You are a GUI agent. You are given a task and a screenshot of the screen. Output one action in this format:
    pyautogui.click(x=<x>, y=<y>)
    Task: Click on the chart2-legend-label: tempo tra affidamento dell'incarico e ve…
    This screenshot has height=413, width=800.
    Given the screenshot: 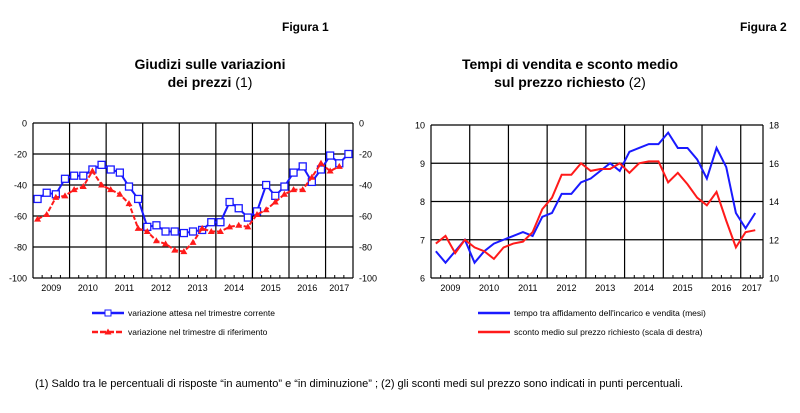 What is the action you would take?
    pyautogui.click(x=610, y=313)
    